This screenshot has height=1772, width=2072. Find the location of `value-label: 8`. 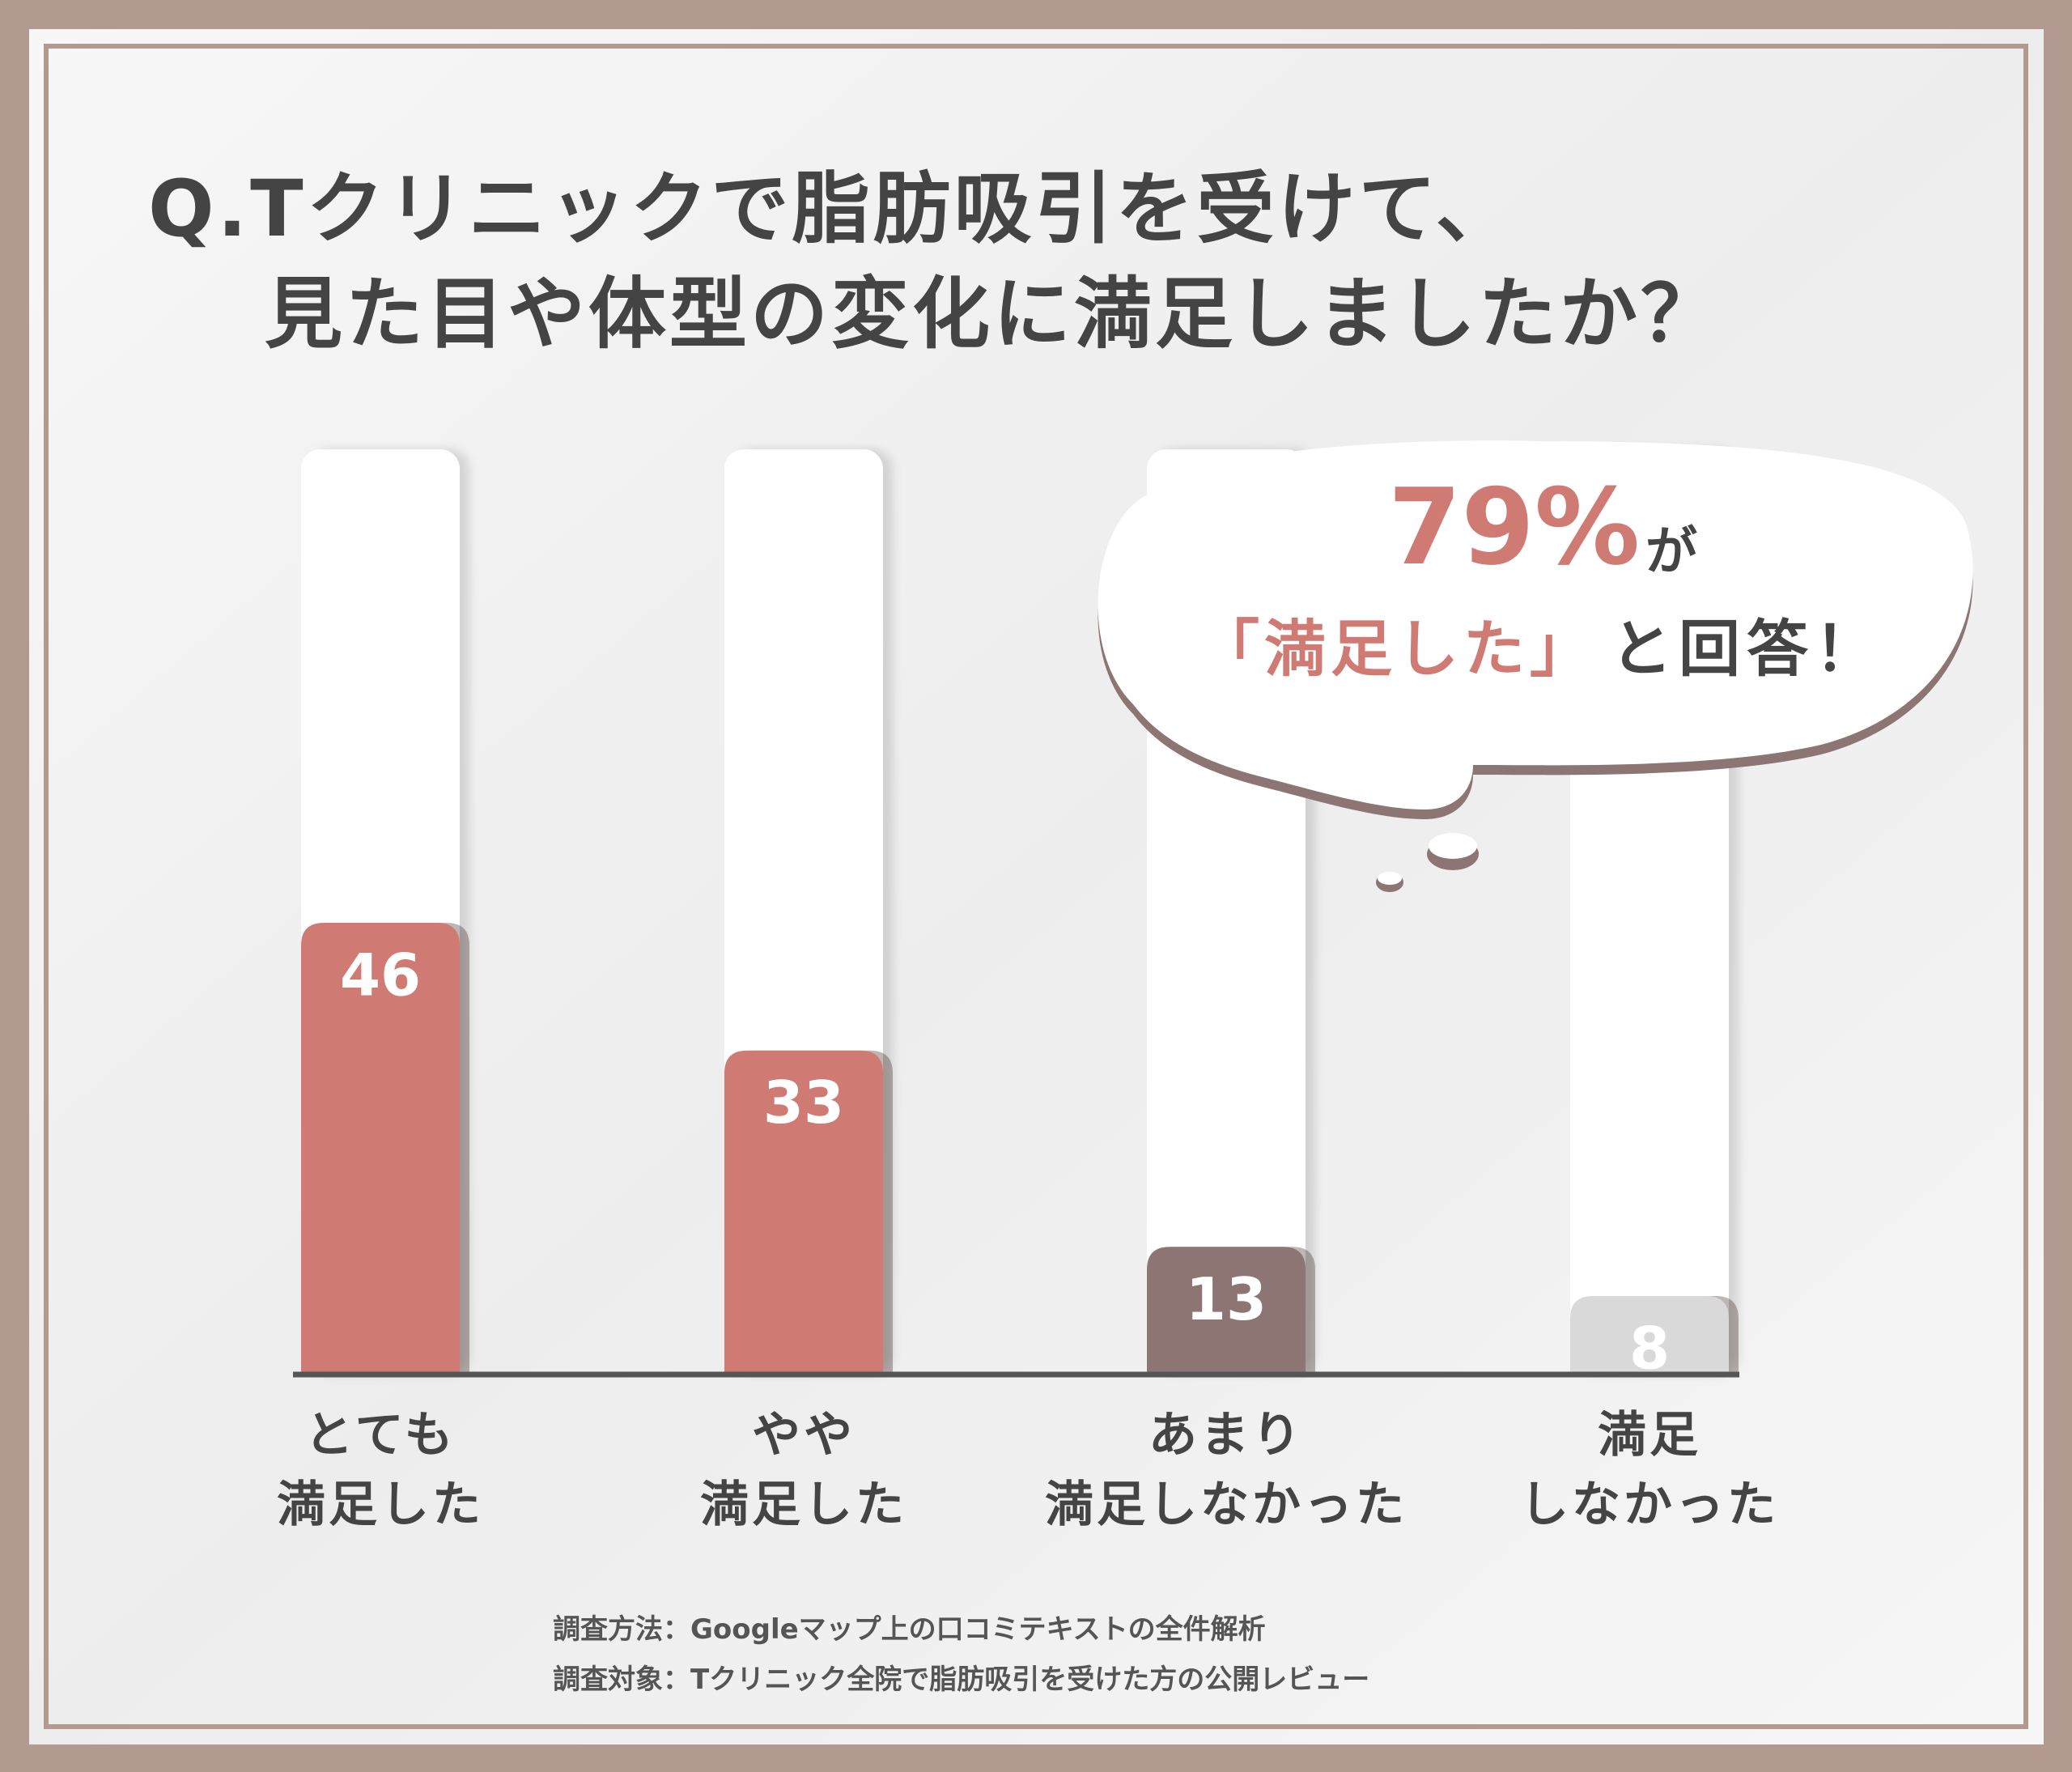

value-label: 8 is located at coordinates (1649, 1348).